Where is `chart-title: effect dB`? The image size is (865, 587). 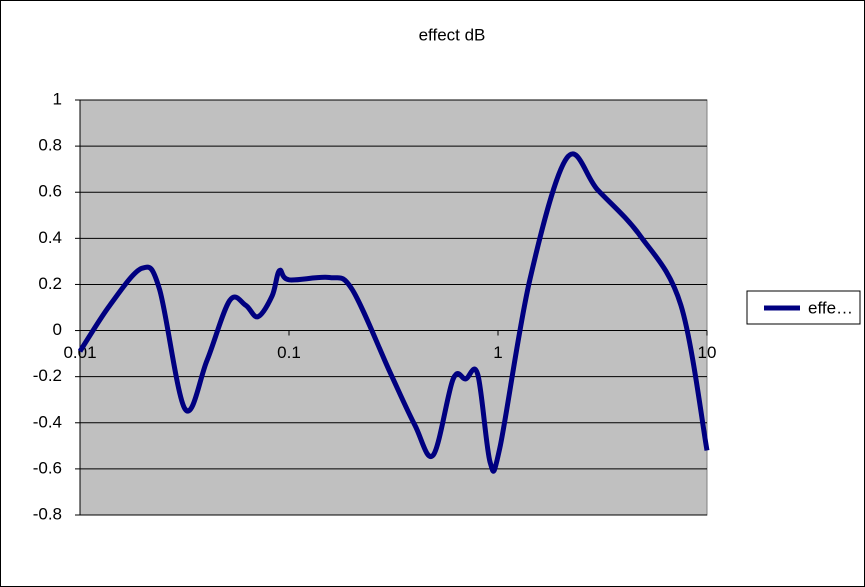
chart-title: effect dB is located at coordinates (452, 34).